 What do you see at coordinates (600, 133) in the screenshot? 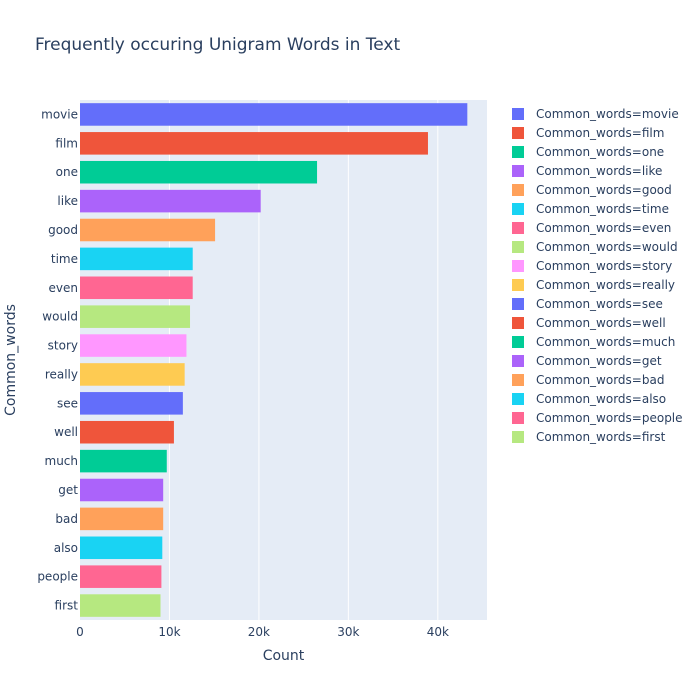
I see `legend-label: Common_words=film` at bounding box center [600, 133].